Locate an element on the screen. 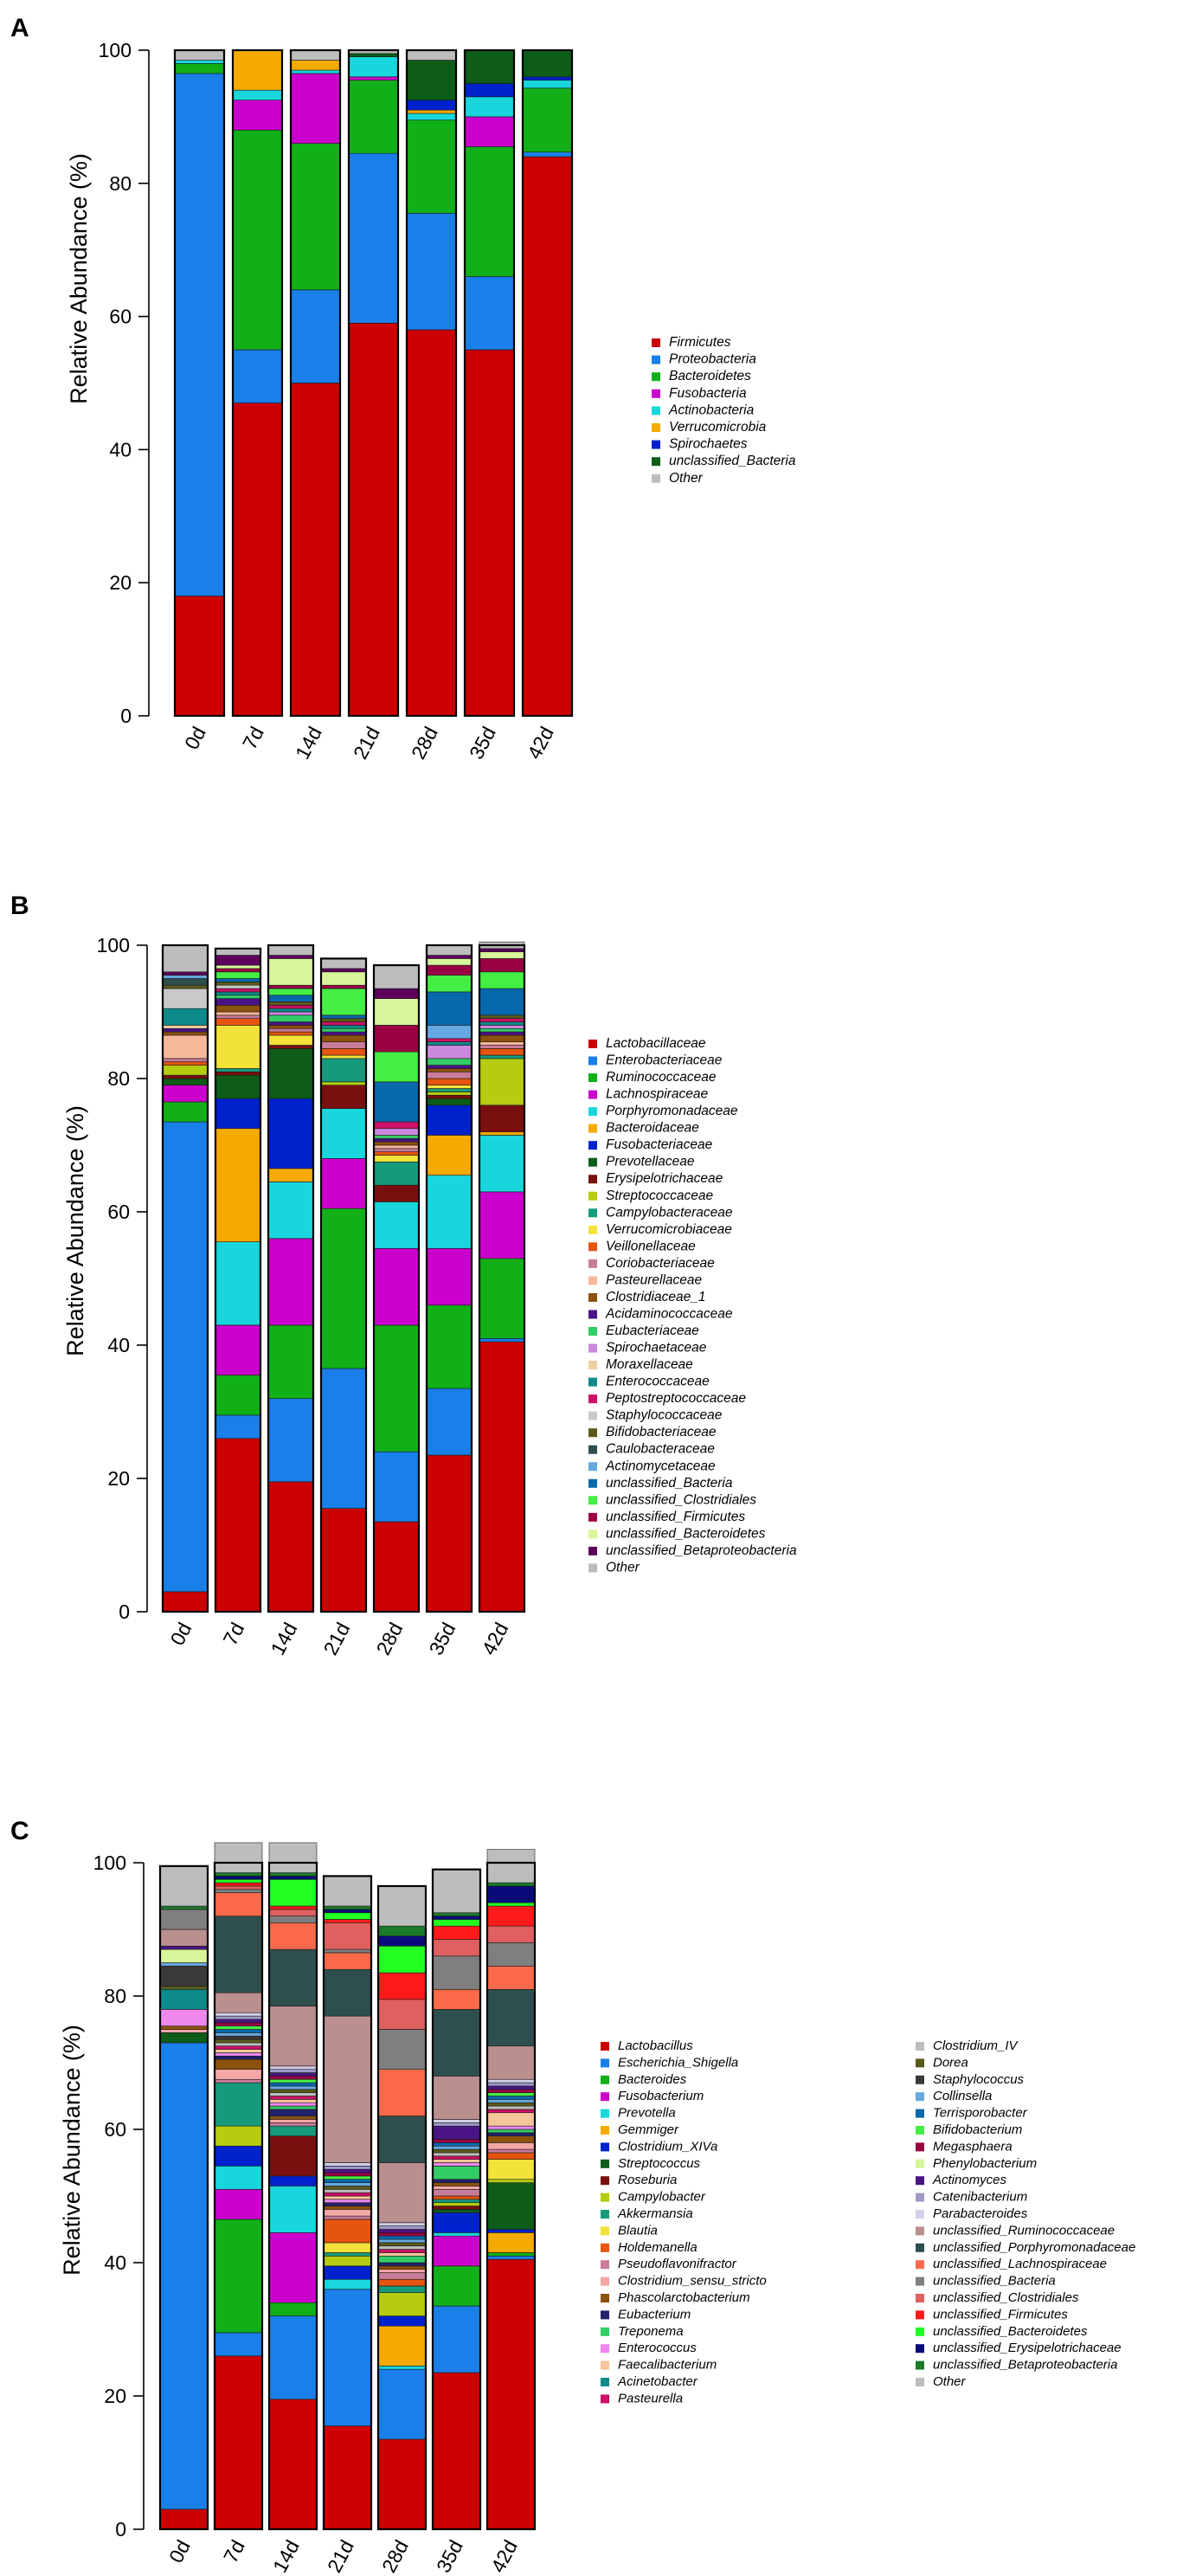  panel-c-segment-unclassified-erysipelotrichaceae-35d is located at coordinates (456, 1918).